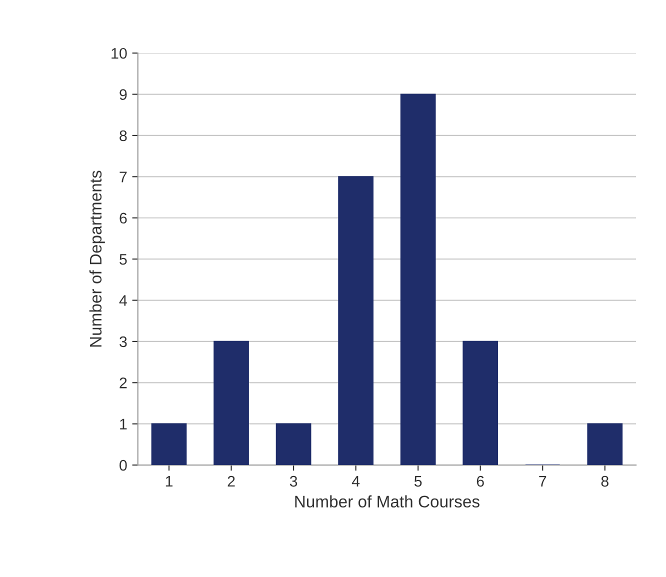 This screenshot has width=666, height=577. Describe the element at coordinates (123, 136) in the screenshot. I see `y-tick-label: 8` at that location.